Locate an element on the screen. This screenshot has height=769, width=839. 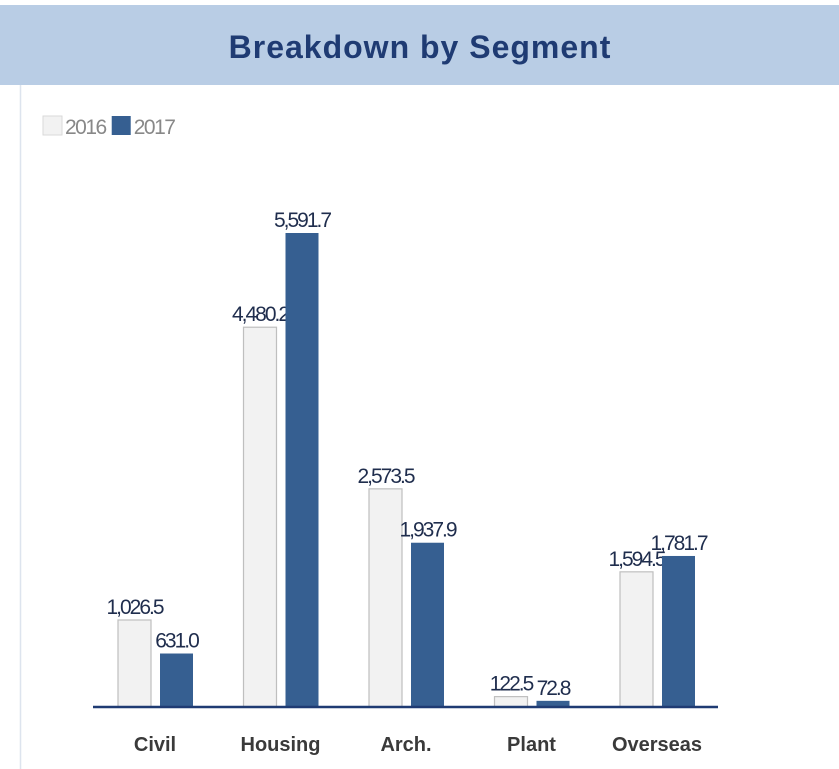
value-label: 2,573.5 is located at coordinates (385, 476).